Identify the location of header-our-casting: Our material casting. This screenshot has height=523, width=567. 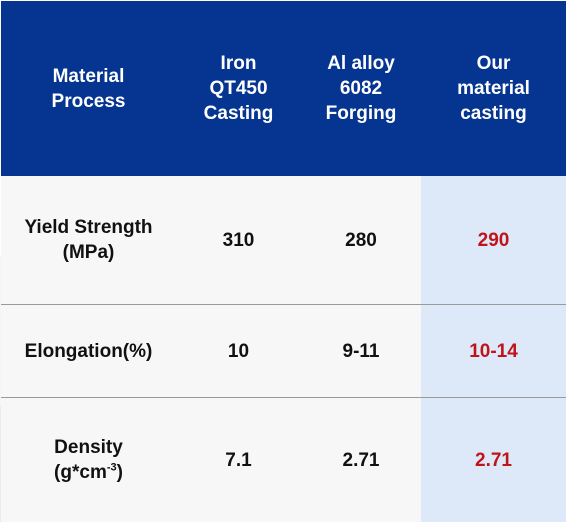
(493, 88).